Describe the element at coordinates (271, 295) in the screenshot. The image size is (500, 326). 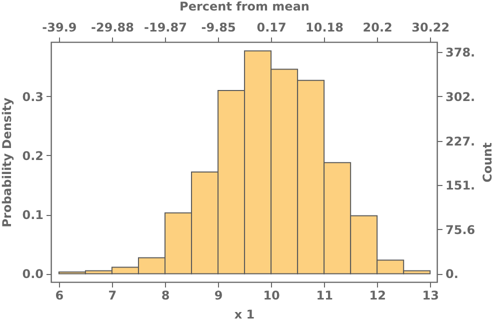
I see `x-tick-label: 10` at that location.